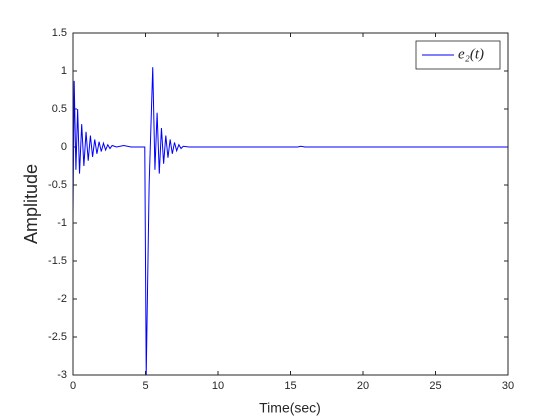 The width and height of the screenshot is (560, 420). What do you see at coordinates (57, 185) in the screenshot?
I see `y-tick-label: -0.5` at bounding box center [57, 185].